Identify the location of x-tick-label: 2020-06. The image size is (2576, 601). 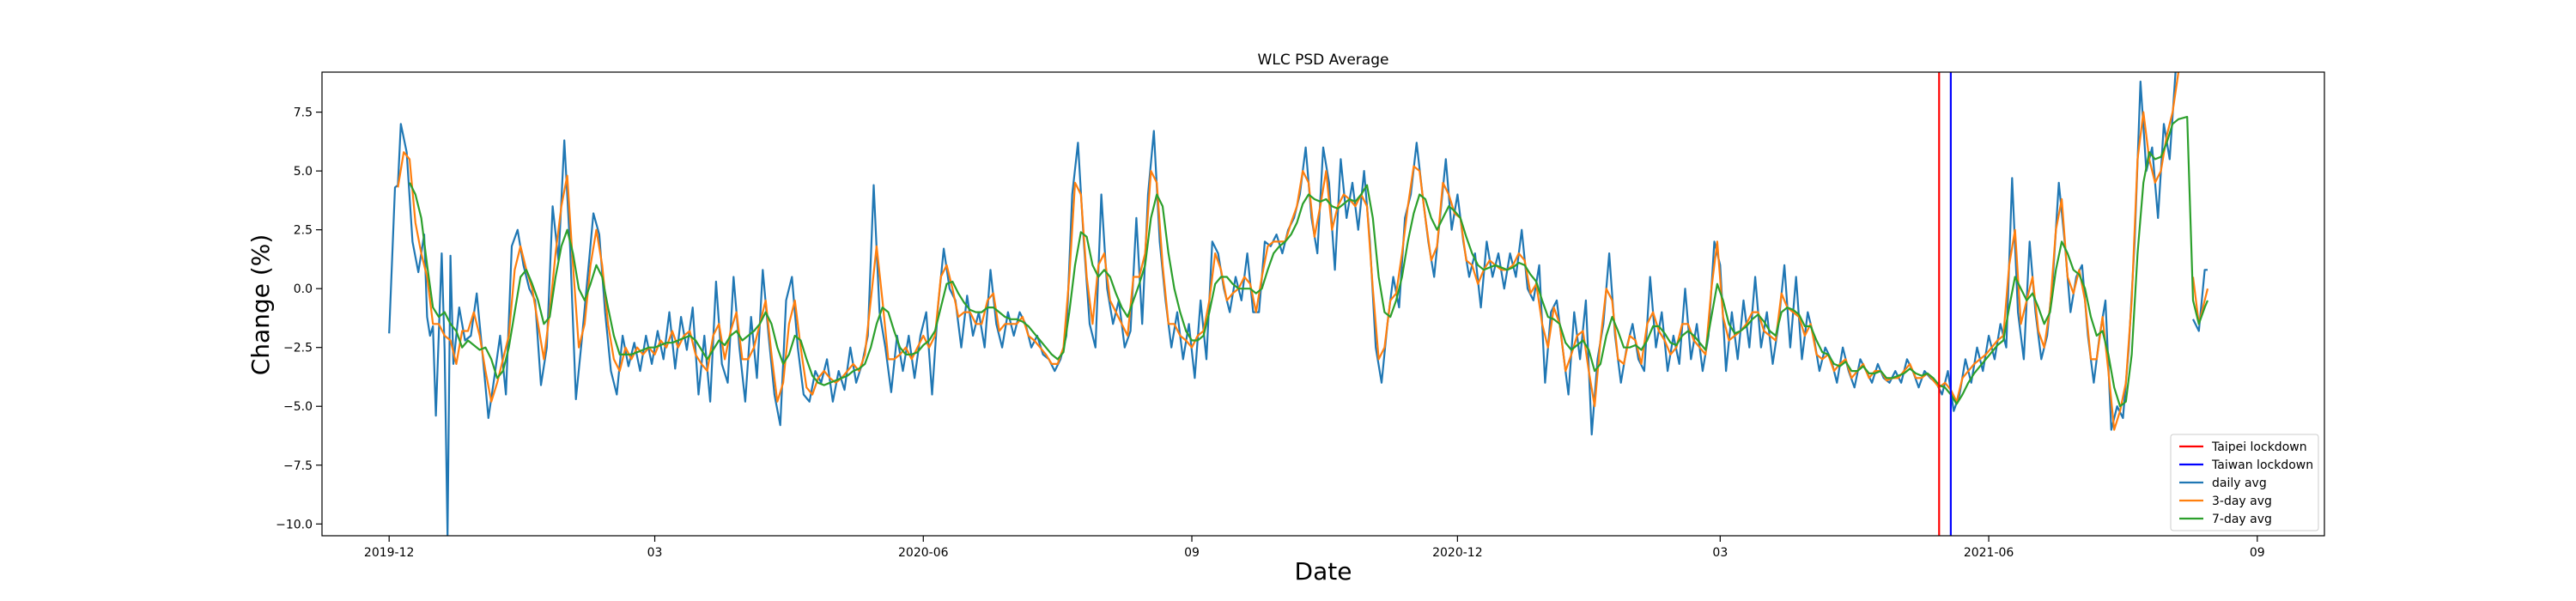
(924, 553).